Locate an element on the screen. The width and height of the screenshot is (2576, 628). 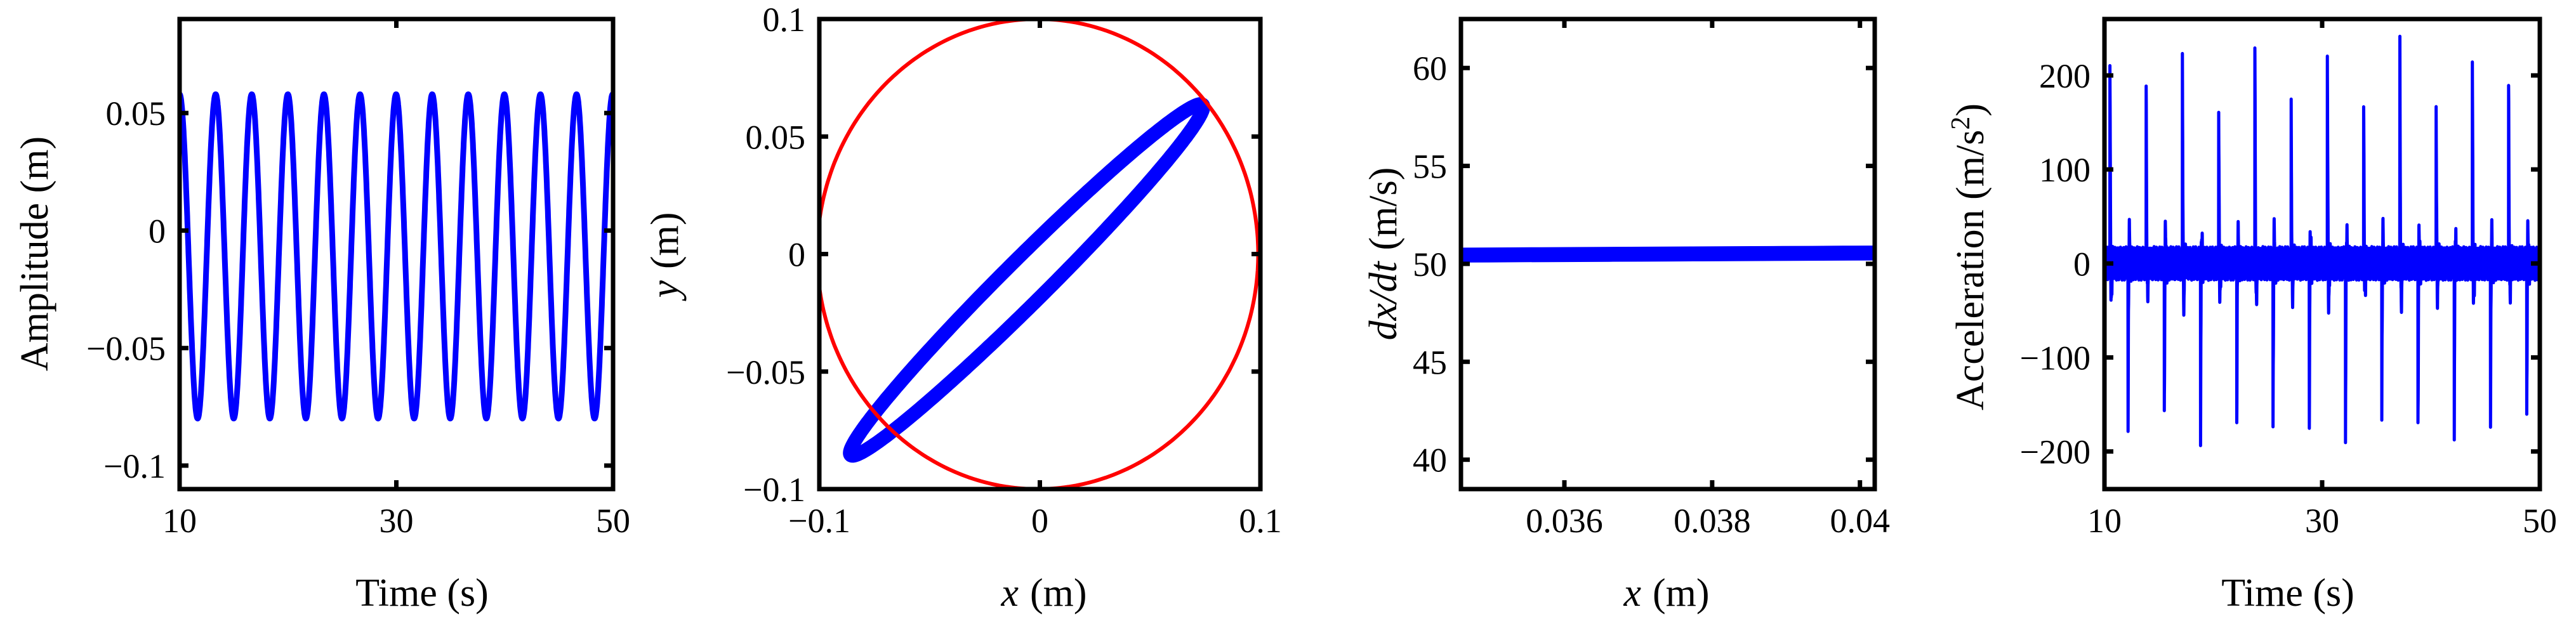
amplitude-ytick-label-0: 0.05 is located at coordinates (136, 114).